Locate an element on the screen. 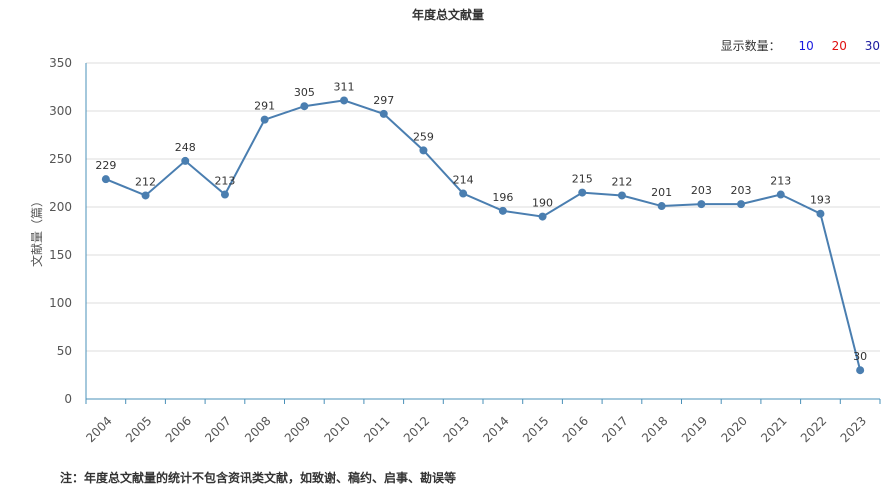  x-tick-label: 2011 is located at coordinates (376, 429).